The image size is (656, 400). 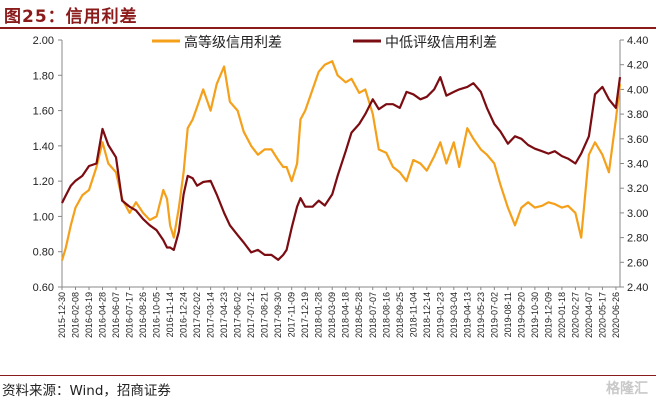 I want to click on x-tick-label: 2018-04-18, so click(x=346, y=315).